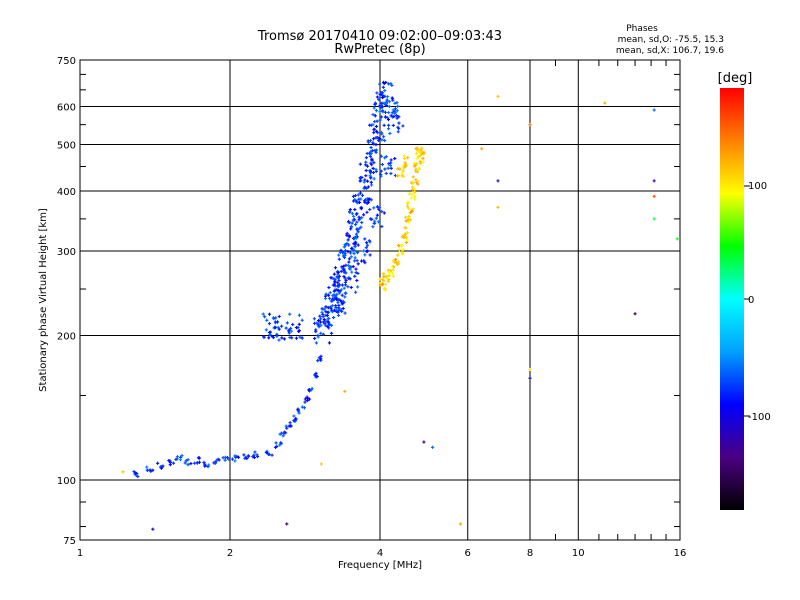 The image size is (800, 600). What do you see at coordinates (671, 40) in the screenshot?
I see `phases-o-stats: mean, sd,O: -75.5, 15.3` at bounding box center [671, 40].